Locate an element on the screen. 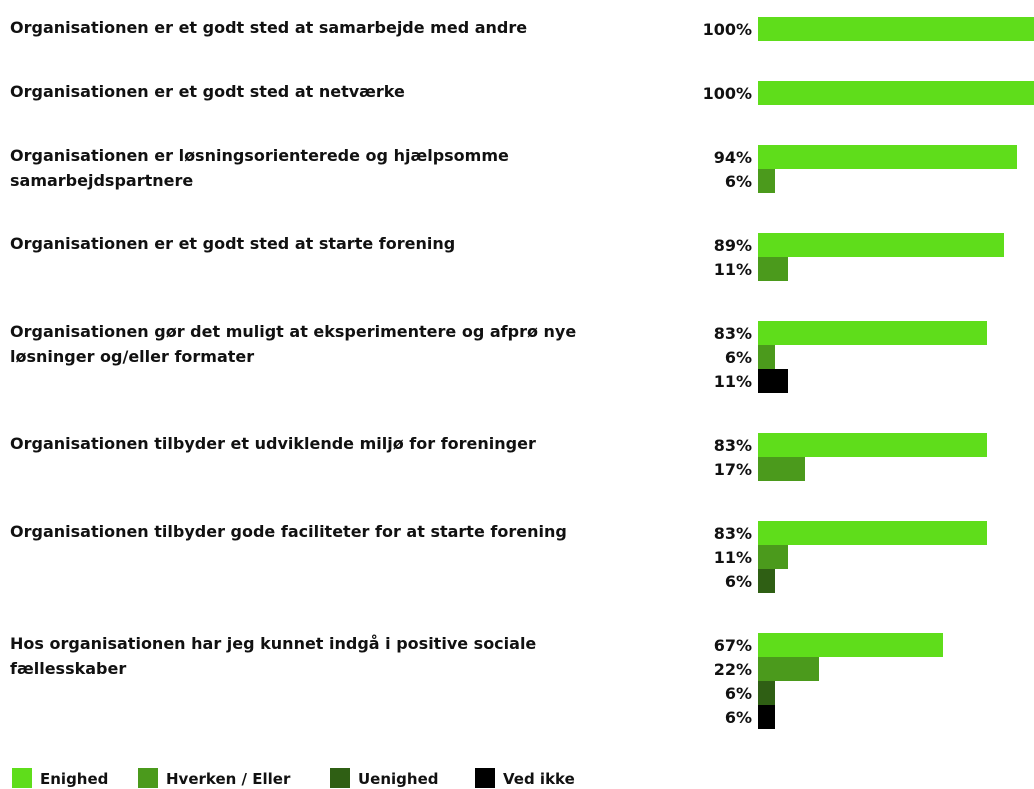 This screenshot has height=789, width=1034. legend-label: Ved ikke is located at coordinates (539, 779).